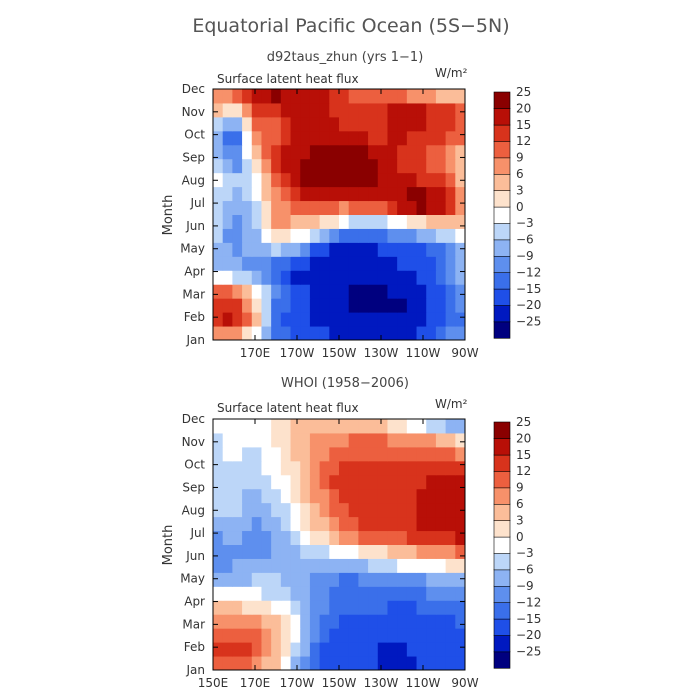  Describe the element at coordinates (197, 533) in the screenshot. I see `y-tick-label: Jul` at that location.